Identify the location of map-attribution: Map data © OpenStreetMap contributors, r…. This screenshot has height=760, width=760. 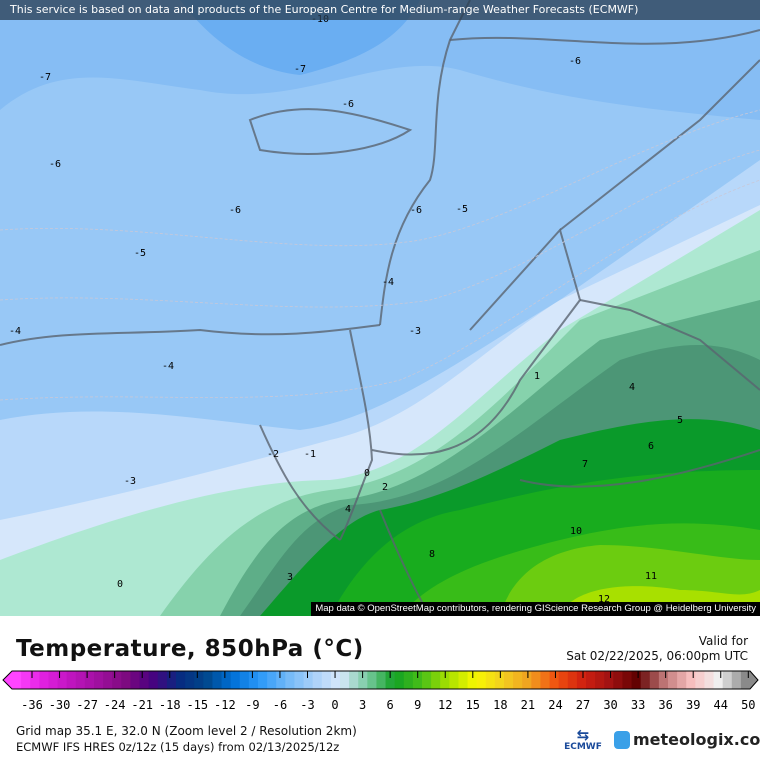
(535, 609).